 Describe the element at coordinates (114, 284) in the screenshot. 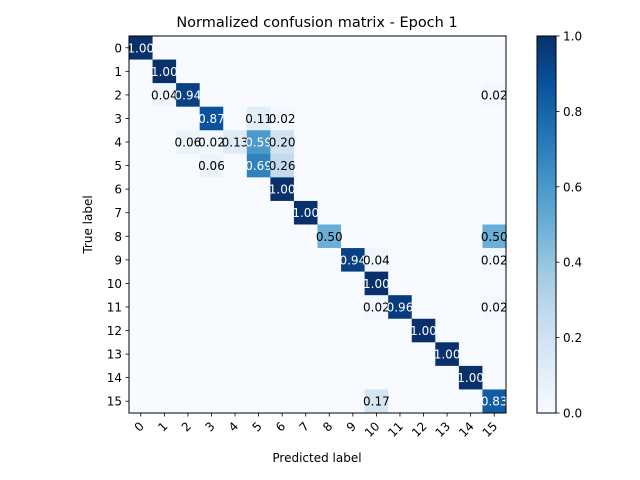

I see `y-tick-label: 10` at that location.